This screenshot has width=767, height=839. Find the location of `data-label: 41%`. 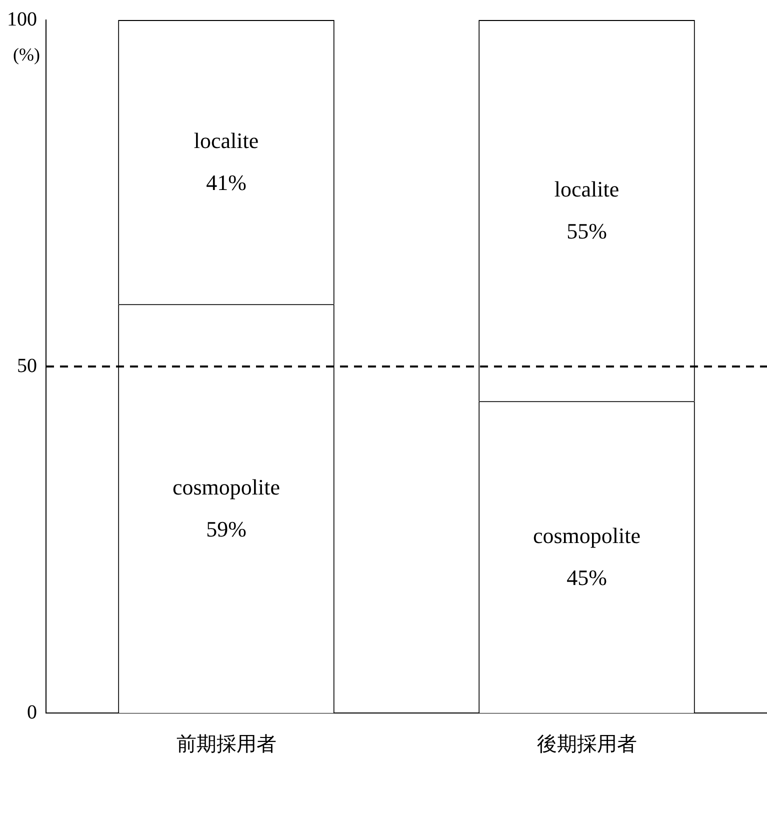

data-label: 41% is located at coordinates (226, 182).